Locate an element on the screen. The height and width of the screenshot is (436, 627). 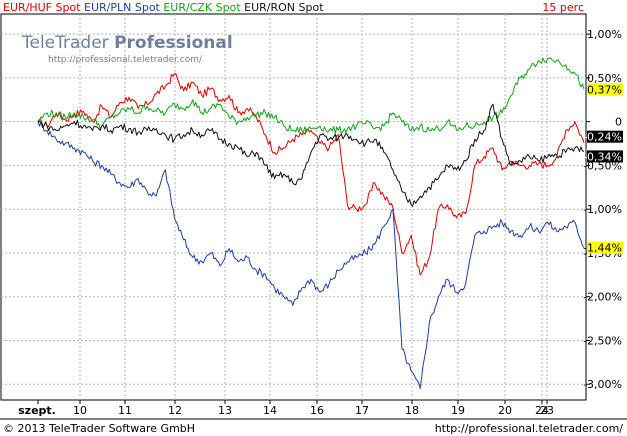
last-value-label: -1,44% is located at coordinates (602, 248).